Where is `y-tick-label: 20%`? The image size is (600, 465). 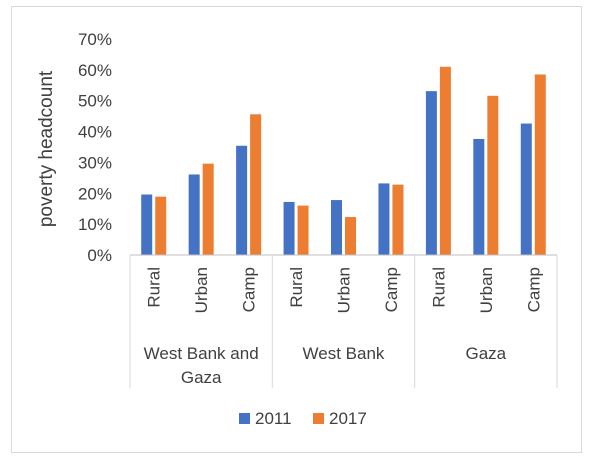 y-tick-label: 20% is located at coordinates (95, 193).